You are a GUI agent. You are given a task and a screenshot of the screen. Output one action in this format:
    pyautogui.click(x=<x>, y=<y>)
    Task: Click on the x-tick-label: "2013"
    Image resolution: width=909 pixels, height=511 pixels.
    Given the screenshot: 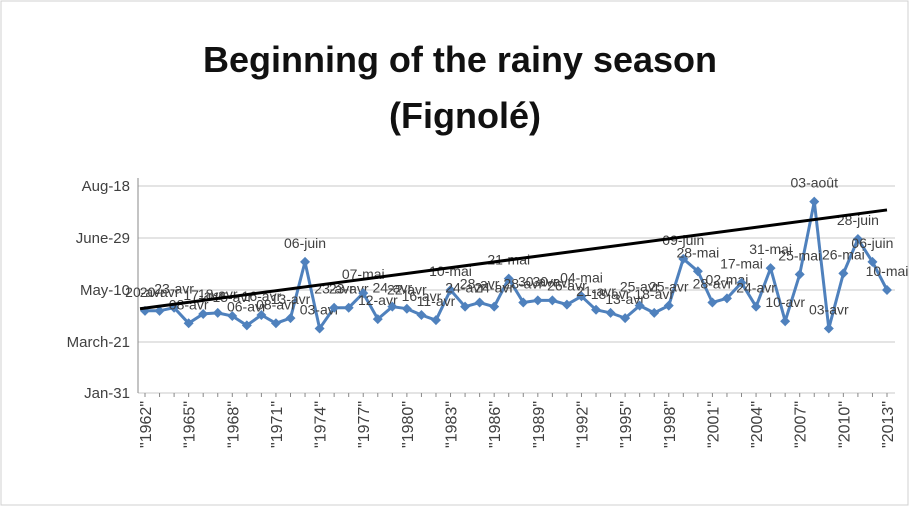 What is the action you would take?
    pyautogui.click(x=888, y=424)
    